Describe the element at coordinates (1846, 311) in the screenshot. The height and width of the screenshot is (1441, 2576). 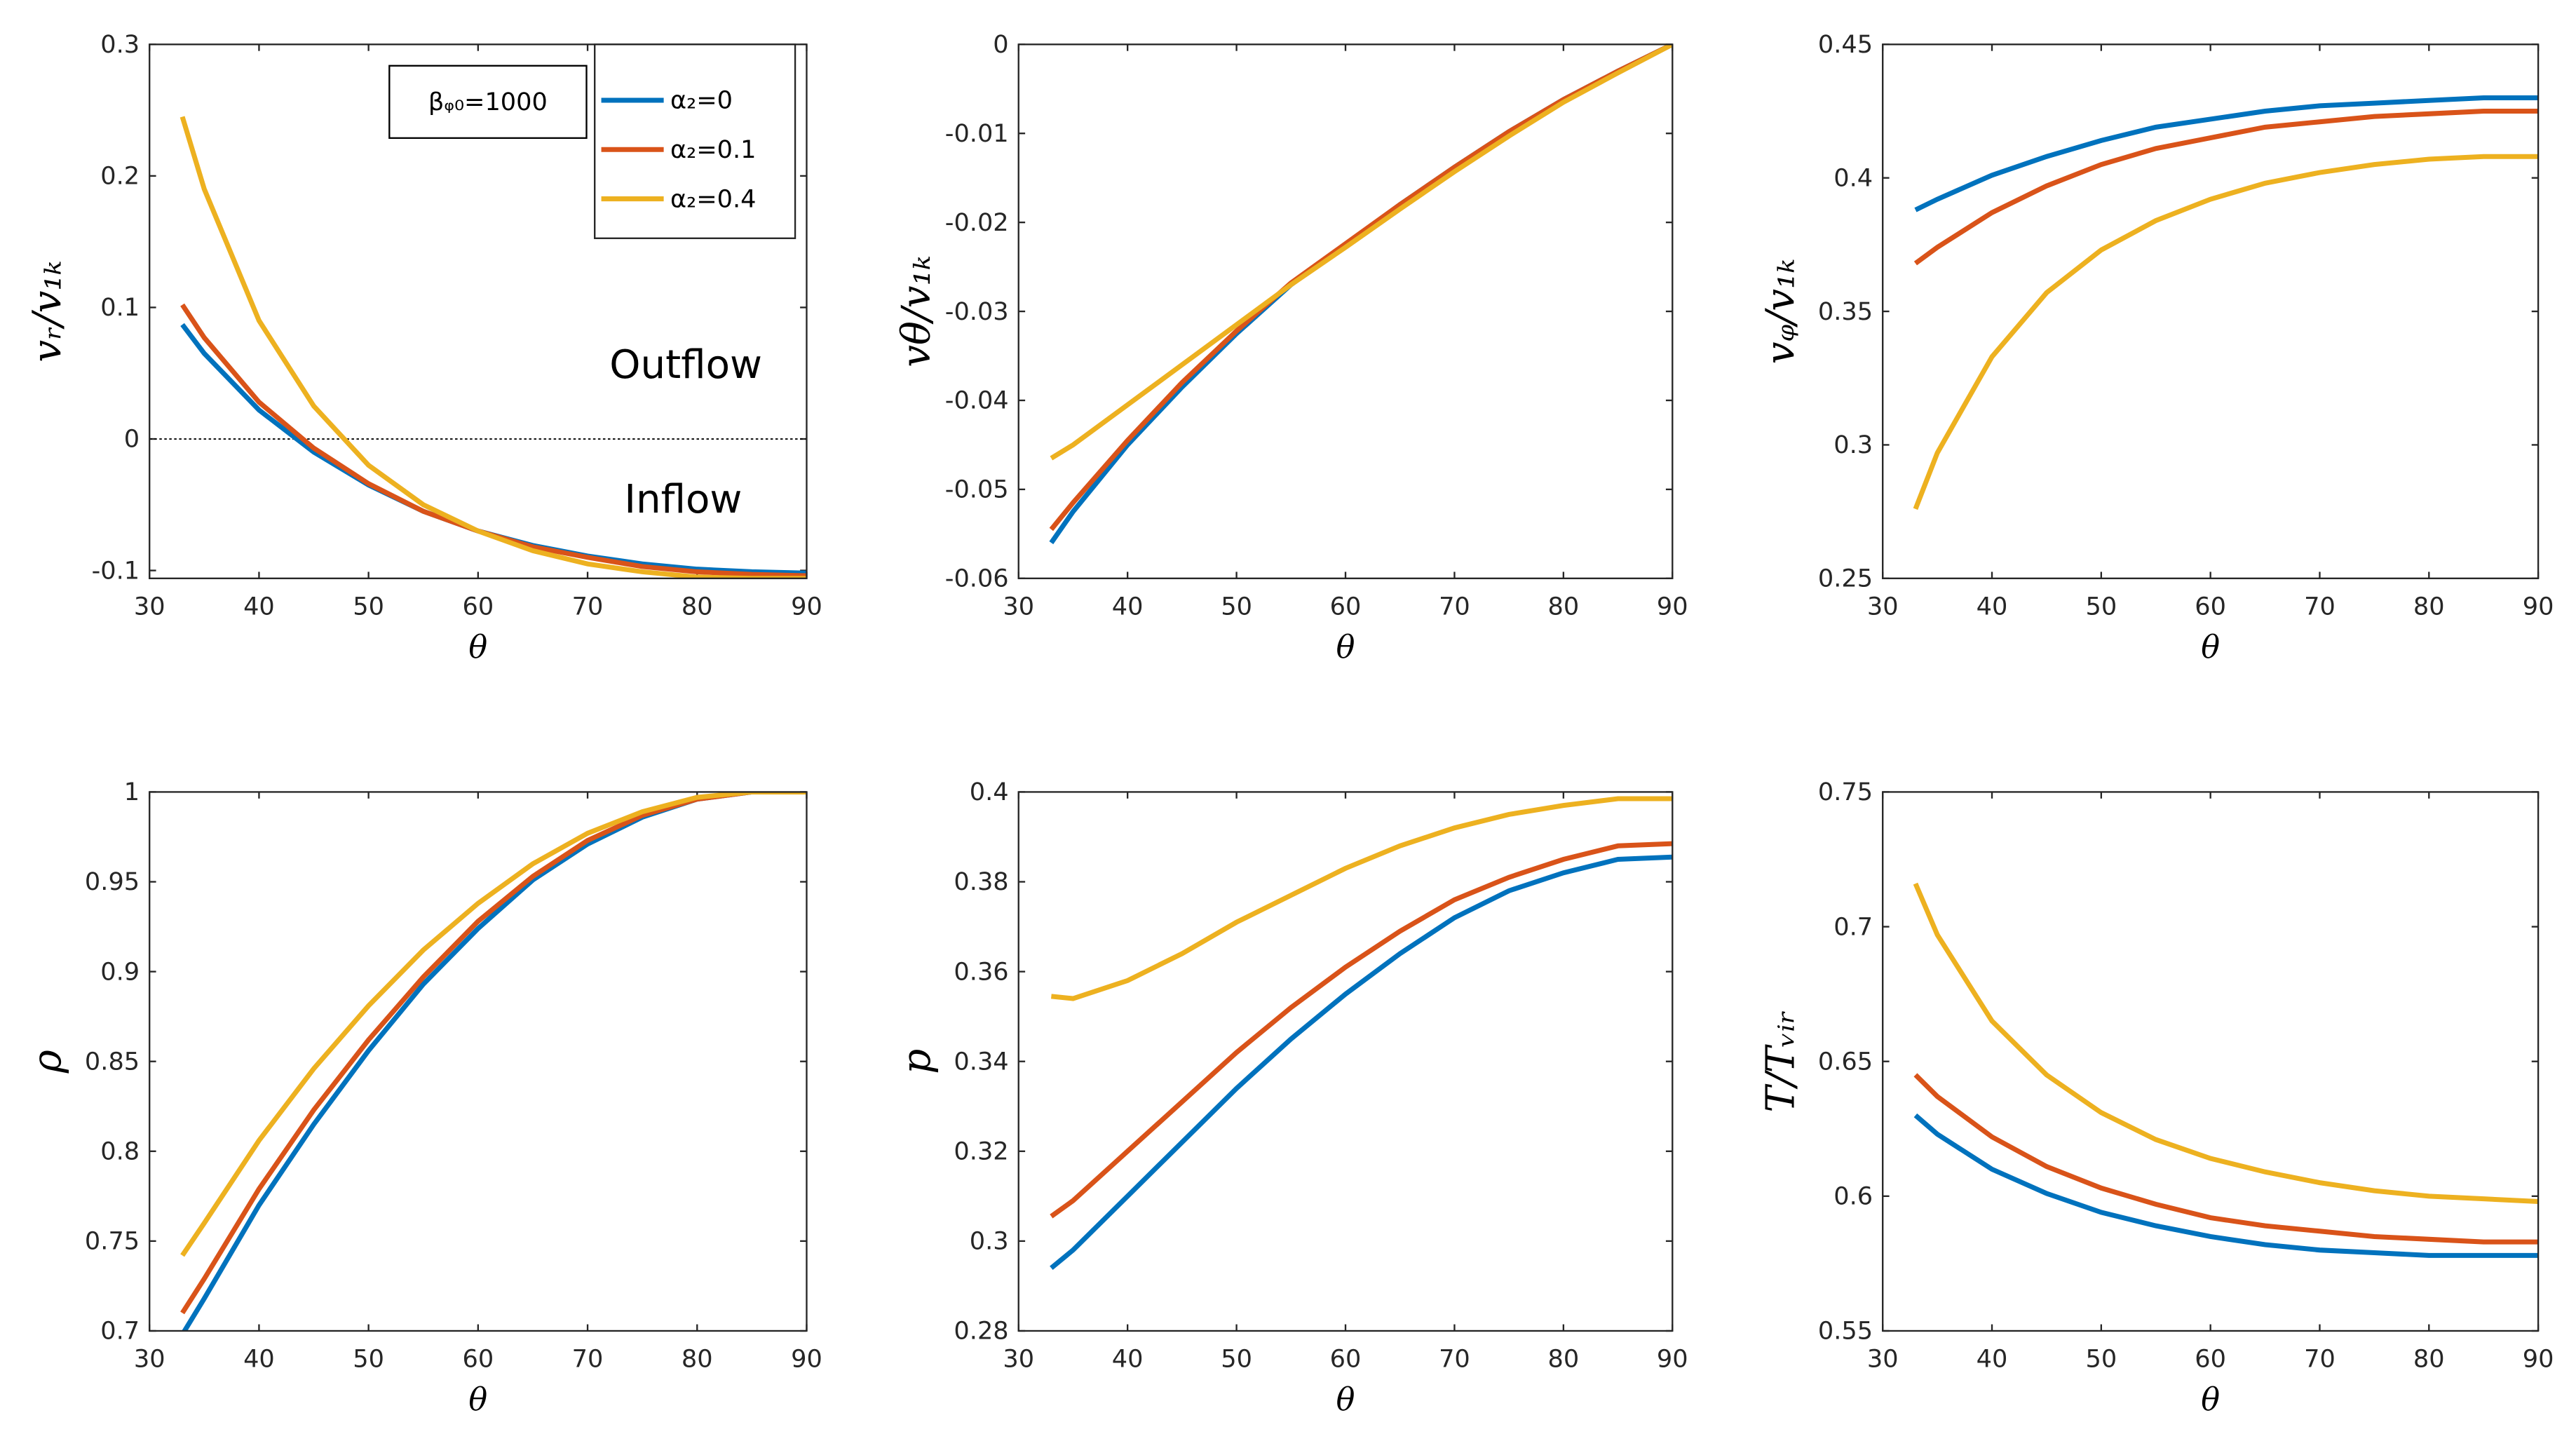
I see `y-tick-label: 0.35` at that location.